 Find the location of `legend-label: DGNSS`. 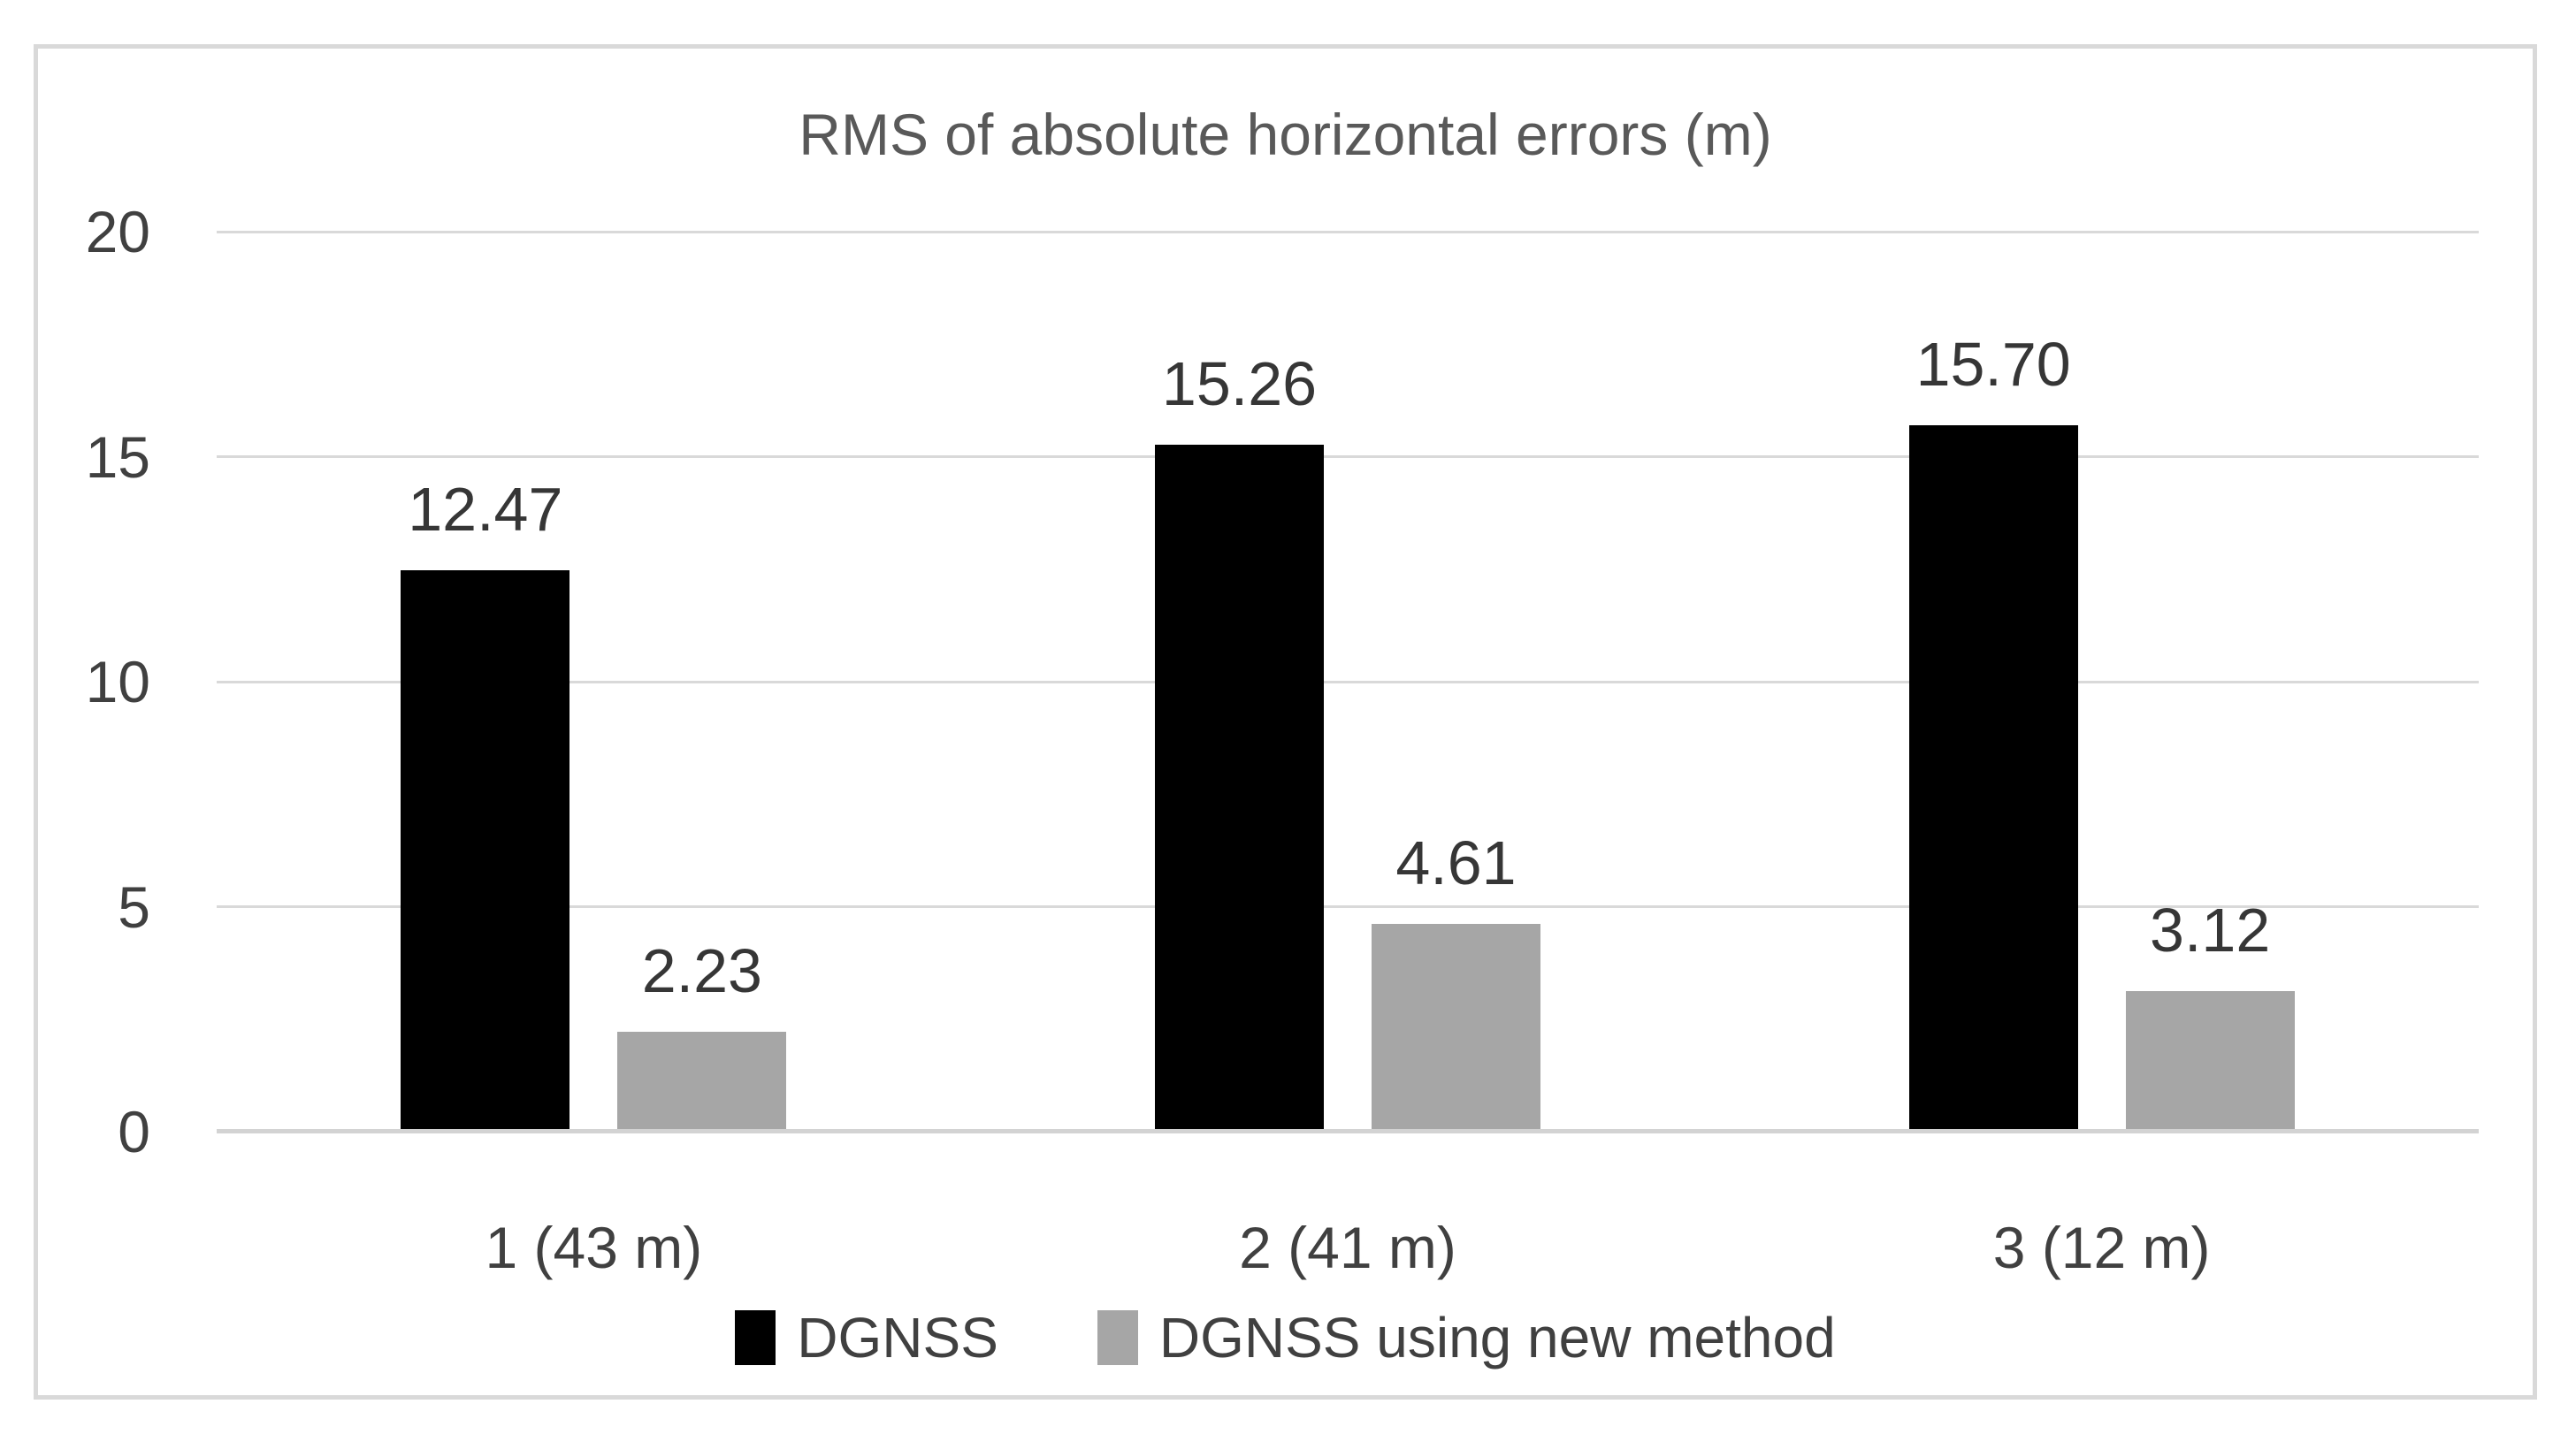

legend-label: DGNSS is located at coordinates (898, 1338).